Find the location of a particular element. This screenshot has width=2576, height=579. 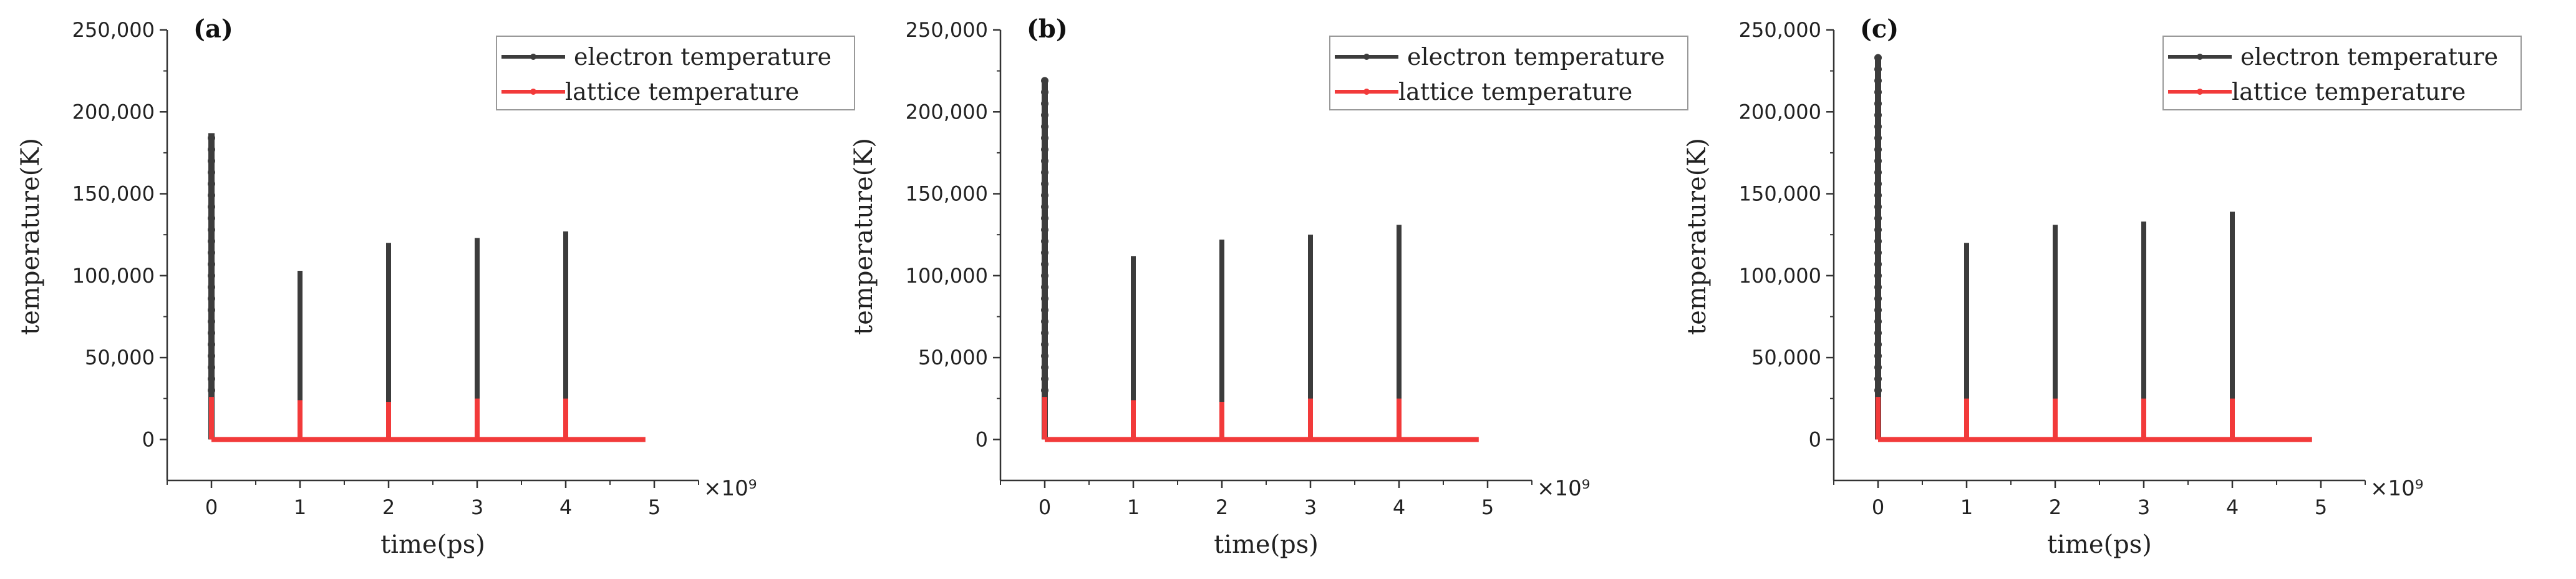

panel-label: (b) is located at coordinates (1047, 29).